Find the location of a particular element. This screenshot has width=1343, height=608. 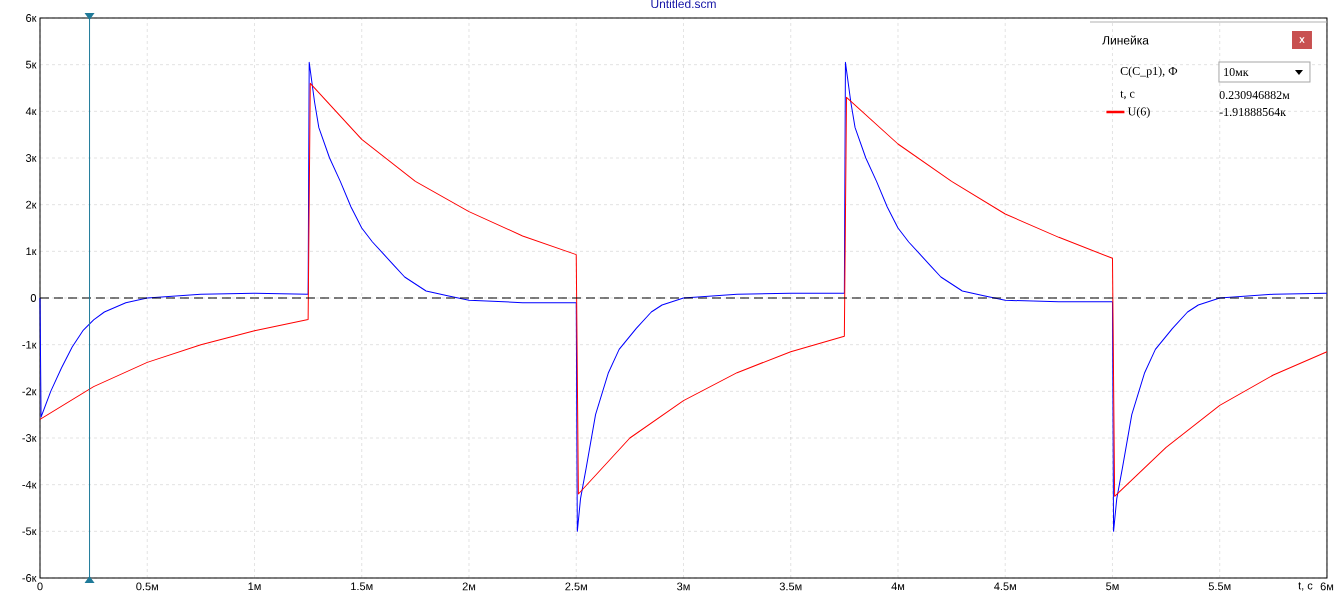

x-tick-label: 2.5м is located at coordinates (576, 586).